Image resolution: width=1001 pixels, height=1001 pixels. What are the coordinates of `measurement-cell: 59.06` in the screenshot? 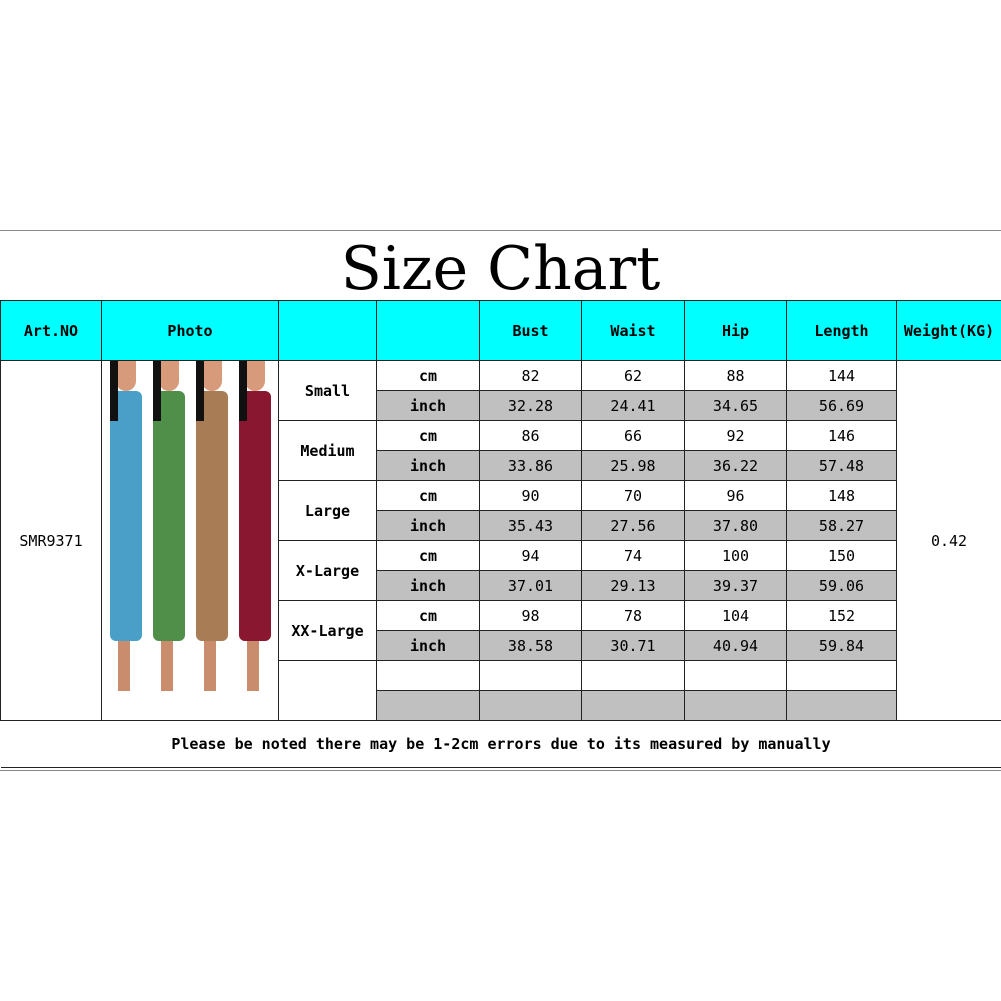 It's located at (841, 585).